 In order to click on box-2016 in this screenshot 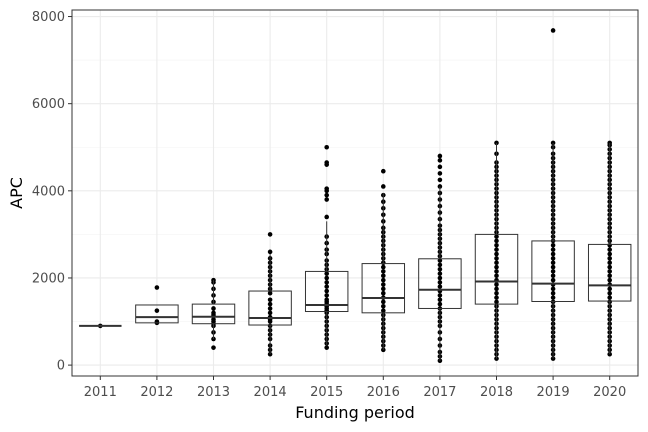, I will do `click(383, 271)`.